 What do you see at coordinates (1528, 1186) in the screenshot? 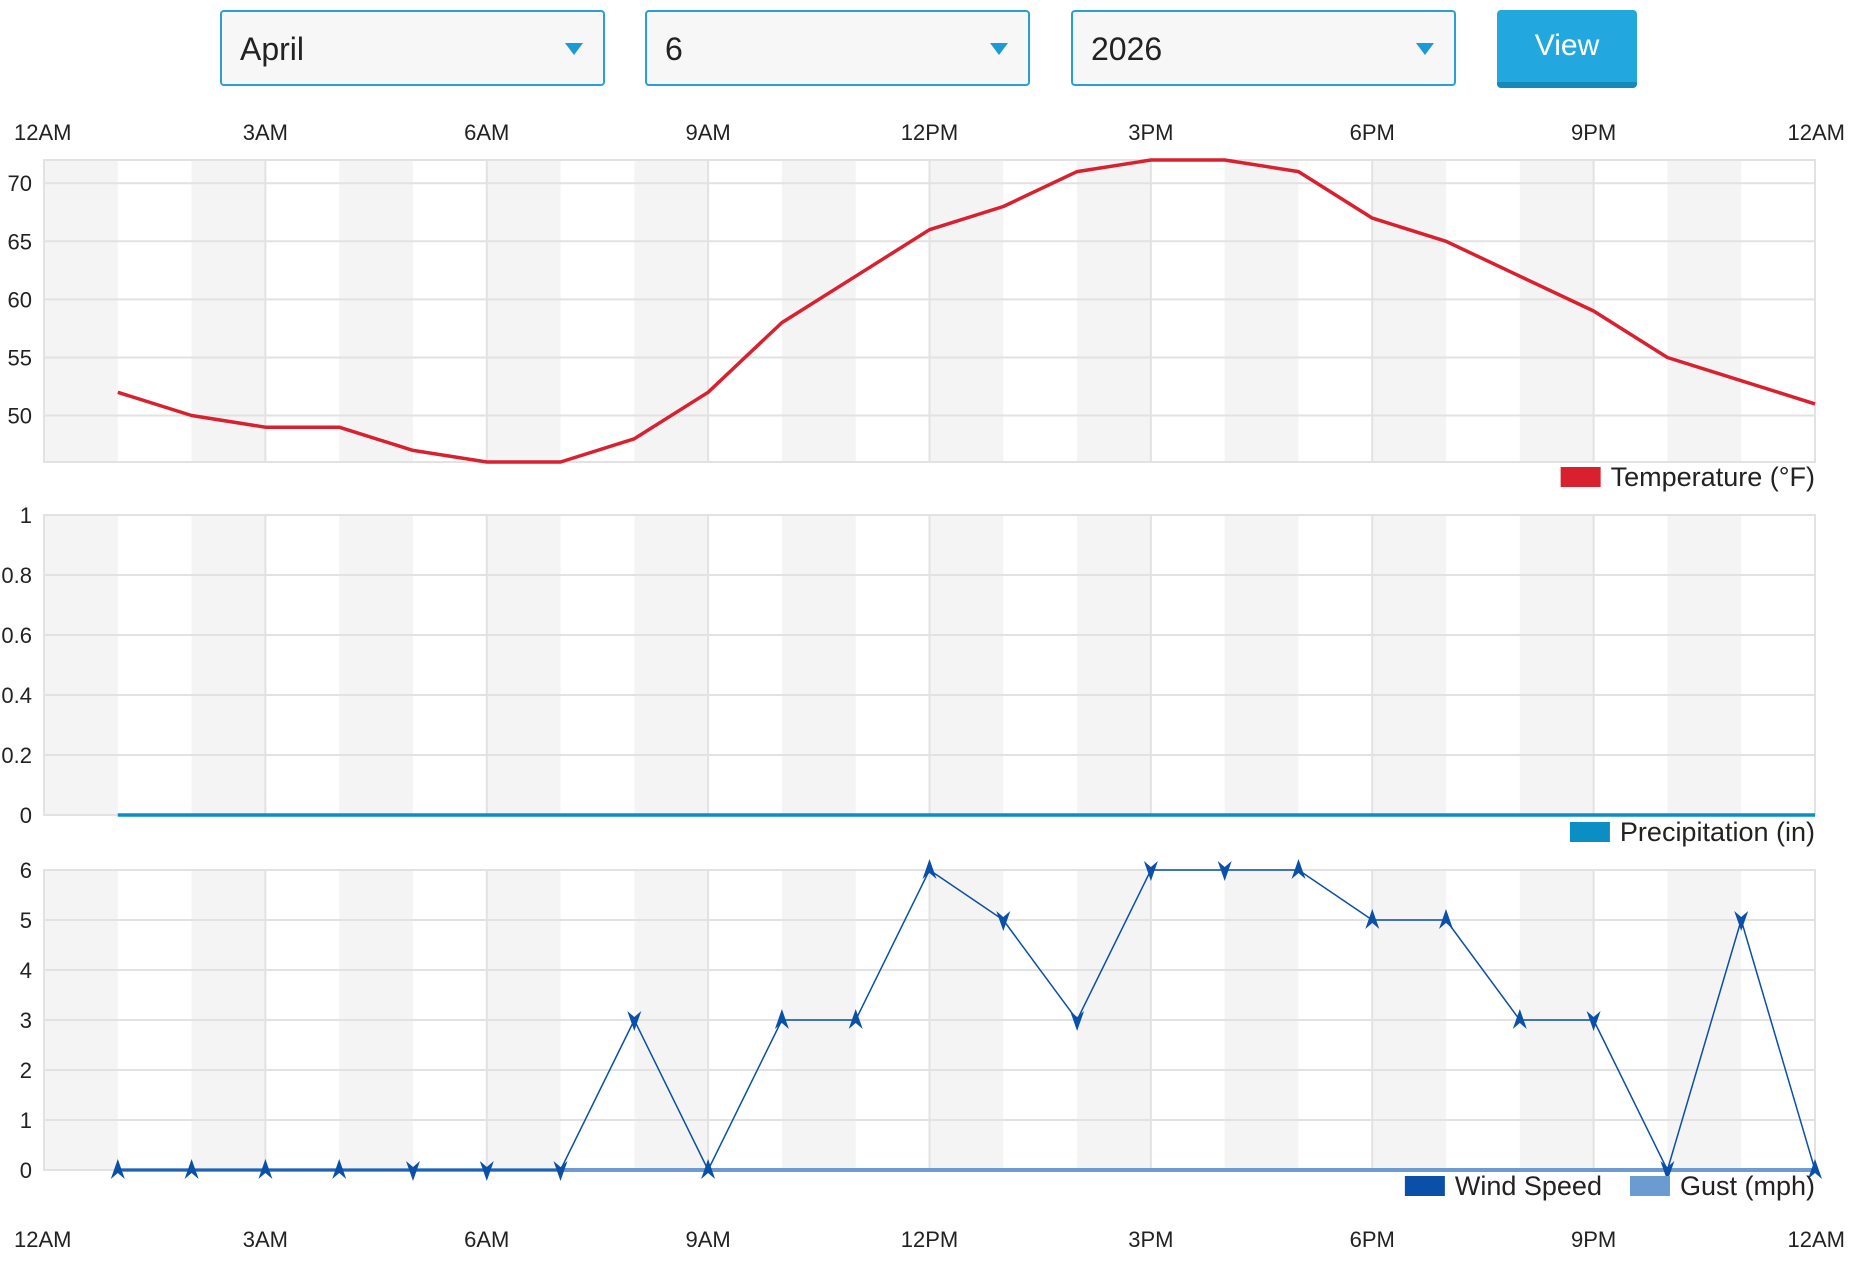
I see `legend-label: Wind Speed` at bounding box center [1528, 1186].